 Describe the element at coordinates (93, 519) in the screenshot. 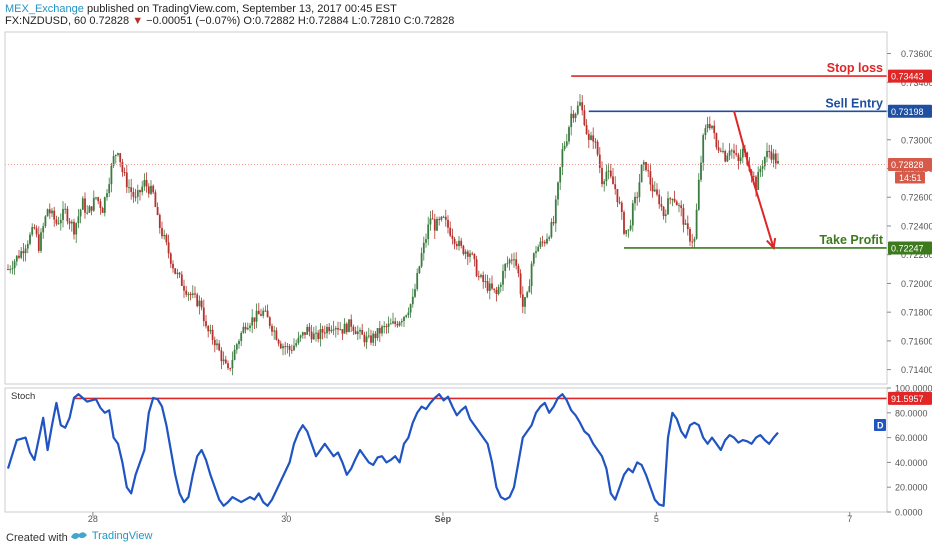

I see `time-tick-label: 28` at that location.